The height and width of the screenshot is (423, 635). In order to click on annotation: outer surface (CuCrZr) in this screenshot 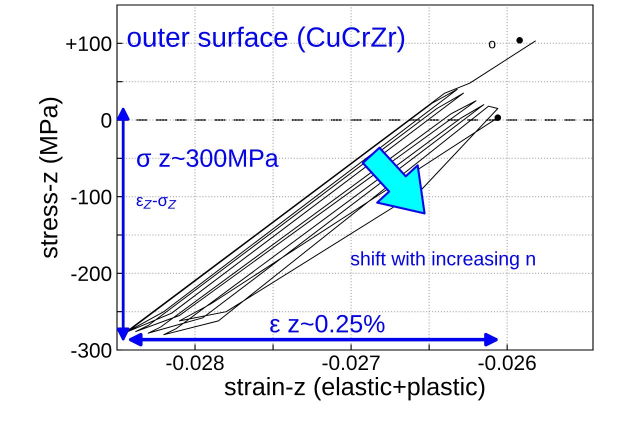, I will do `click(266, 39)`.